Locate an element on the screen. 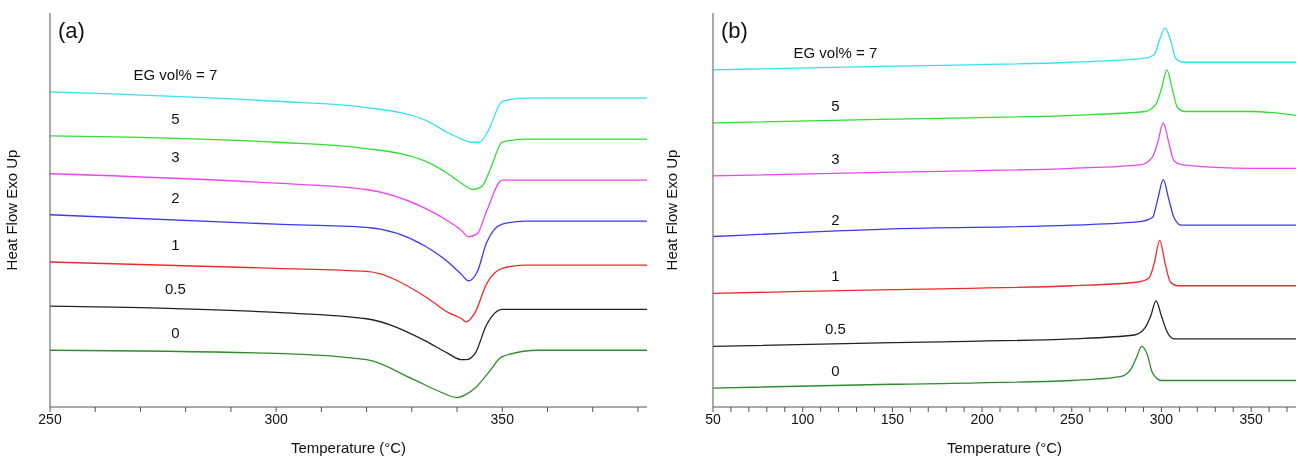 This screenshot has width=1298, height=463. x-tick-label: 50 is located at coordinates (713, 418).